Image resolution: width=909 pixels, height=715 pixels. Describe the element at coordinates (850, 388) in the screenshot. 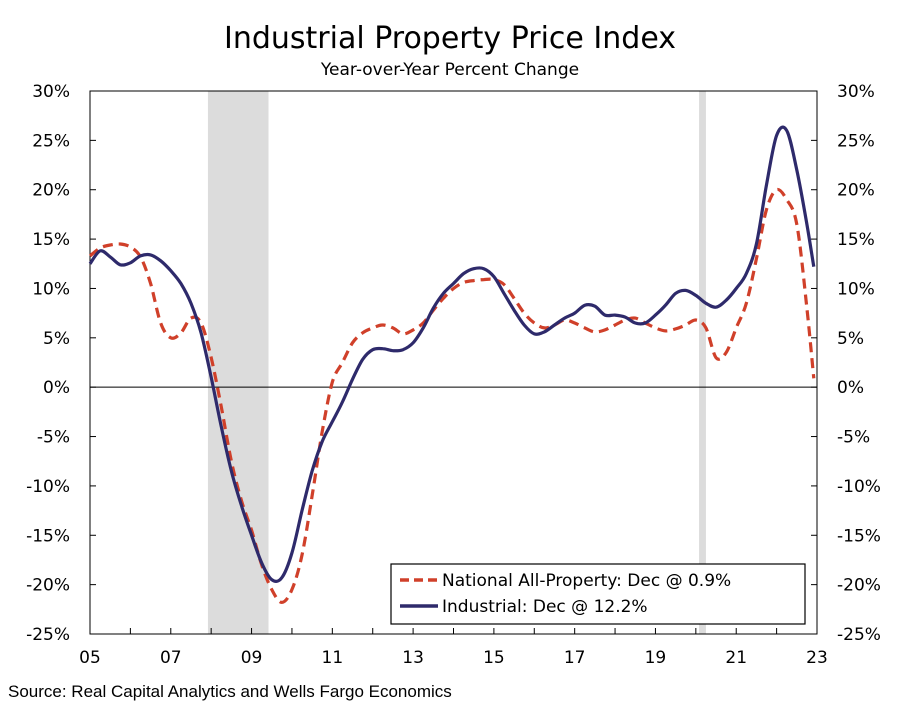

I see `y-tick-label-right: 0%` at that location.